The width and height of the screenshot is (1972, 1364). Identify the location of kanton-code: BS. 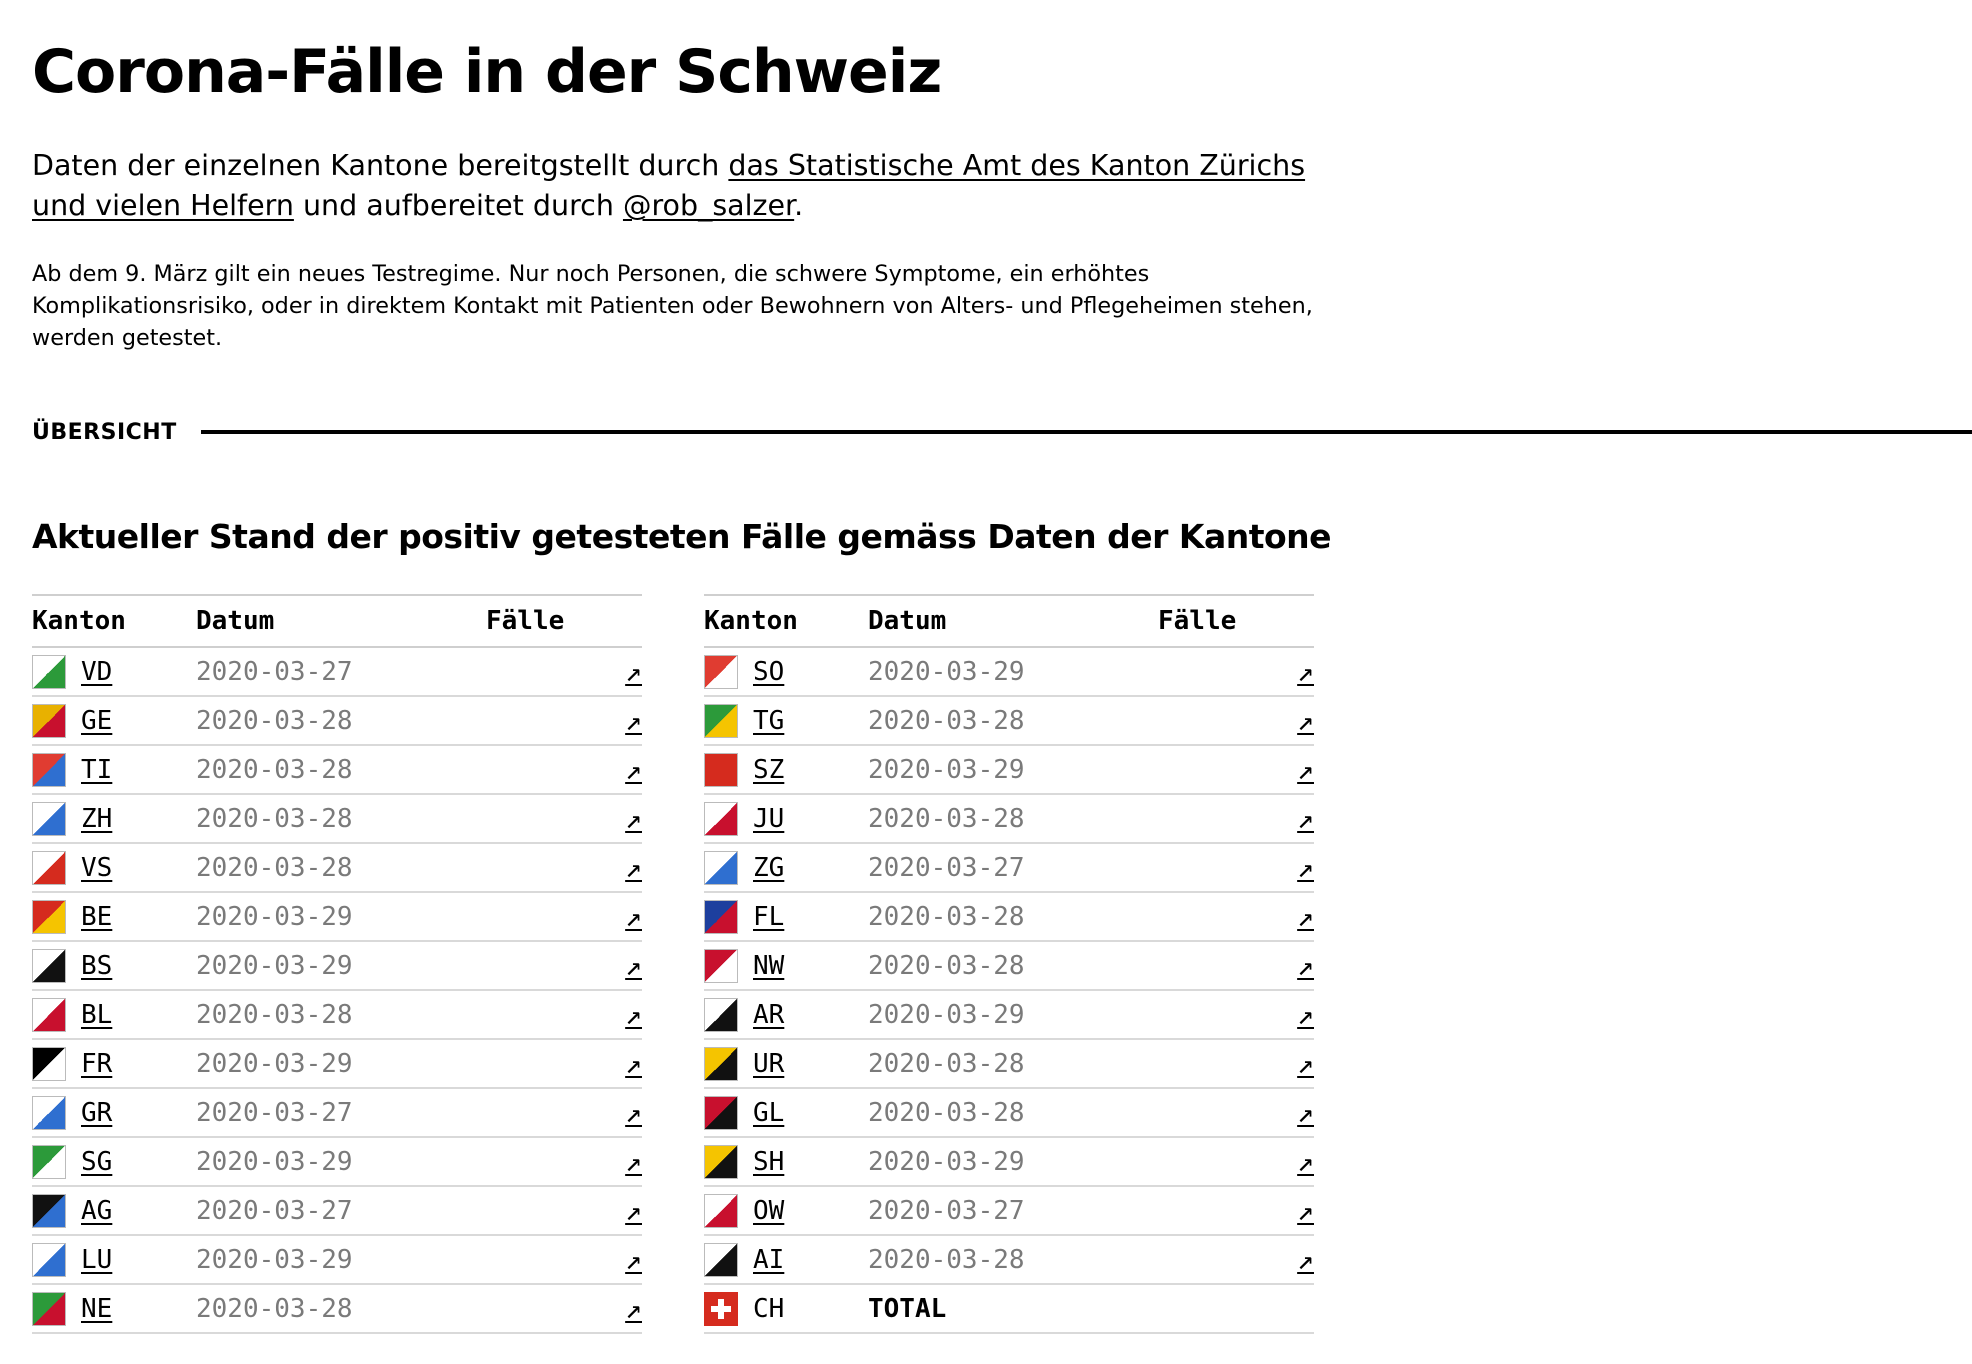
(96, 966).